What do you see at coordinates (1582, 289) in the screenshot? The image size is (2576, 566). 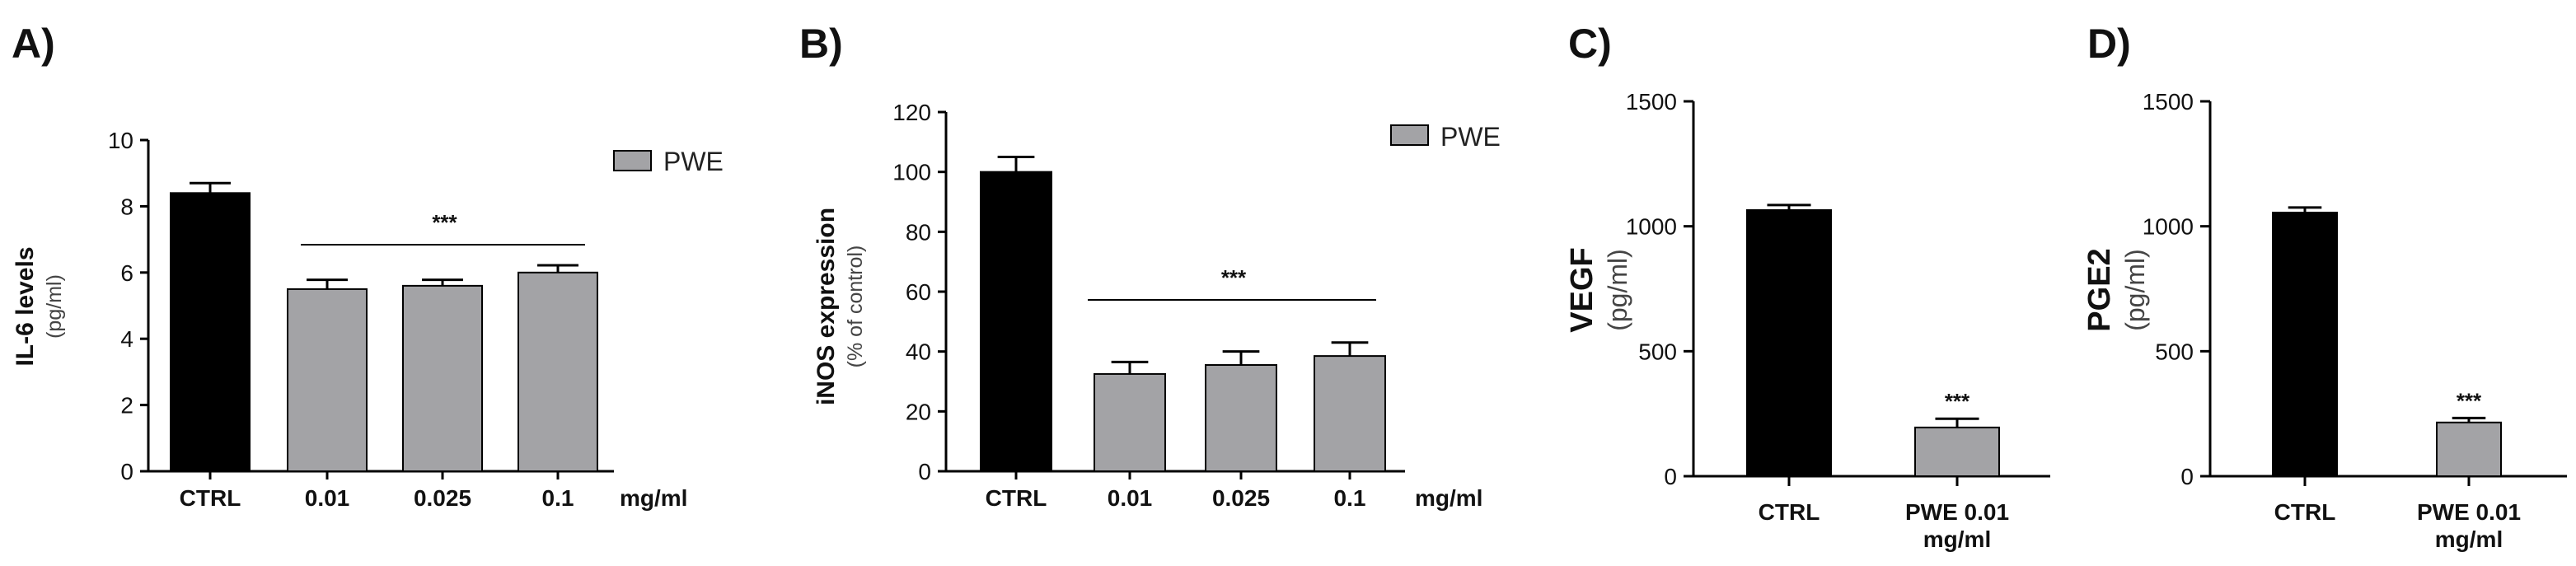 I see `y-axis-title: VEGF` at bounding box center [1582, 289].